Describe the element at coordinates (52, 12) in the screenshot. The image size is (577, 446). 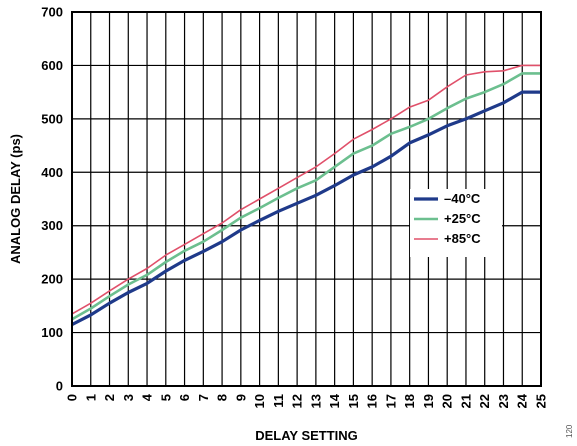
I see `y-tick-label: 700` at that location.